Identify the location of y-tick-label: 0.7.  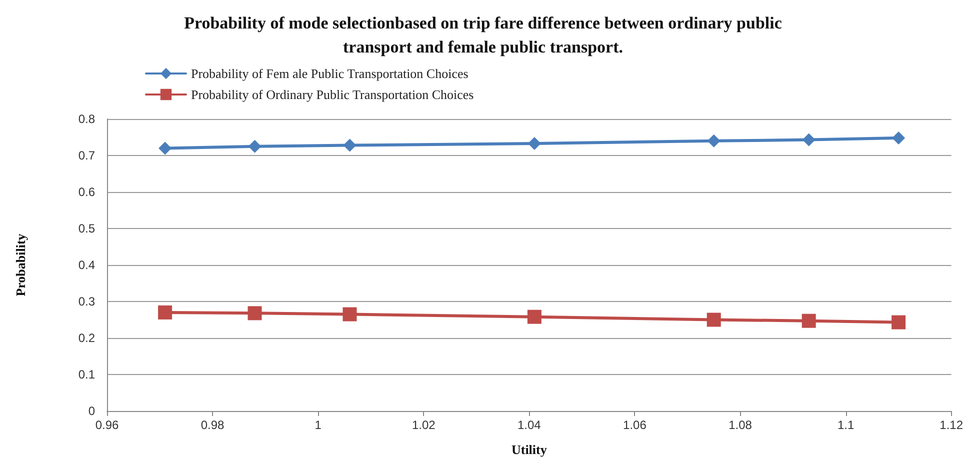
(87, 155).